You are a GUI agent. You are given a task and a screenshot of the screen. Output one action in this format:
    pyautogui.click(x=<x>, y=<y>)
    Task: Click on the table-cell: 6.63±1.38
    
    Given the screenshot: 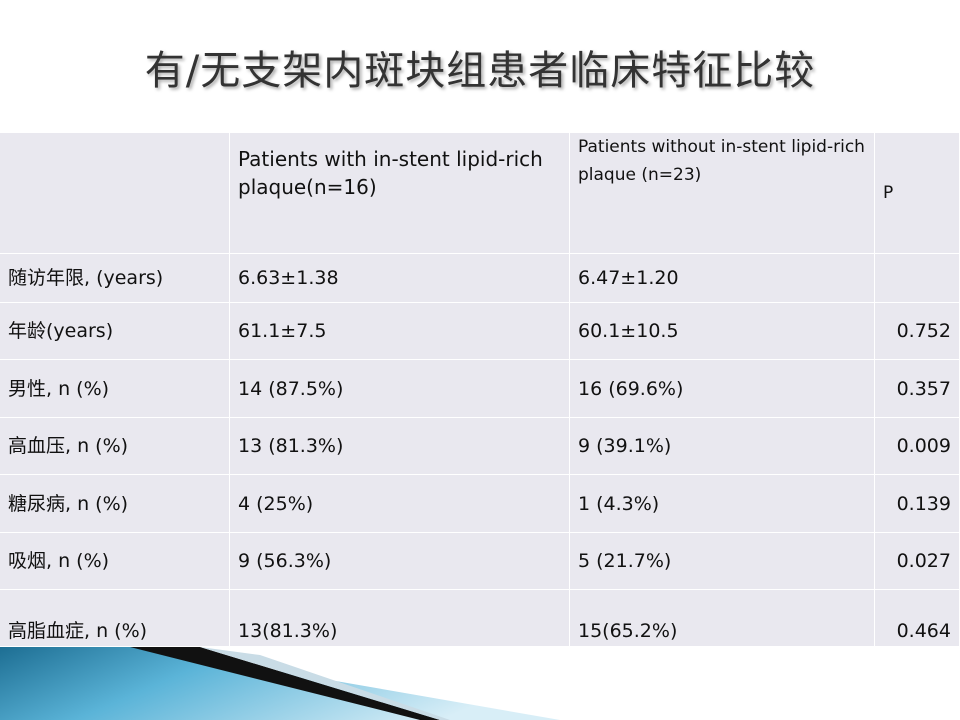 What is the action you would take?
    pyautogui.click(x=400, y=278)
    